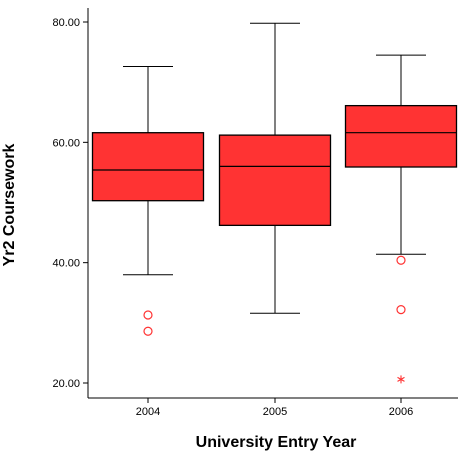 The width and height of the screenshot is (459, 456). What do you see at coordinates (9, 205) in the screenshot?
I see `y-axis-title: Yr2 Coursework` at bounding box center [9, 205].